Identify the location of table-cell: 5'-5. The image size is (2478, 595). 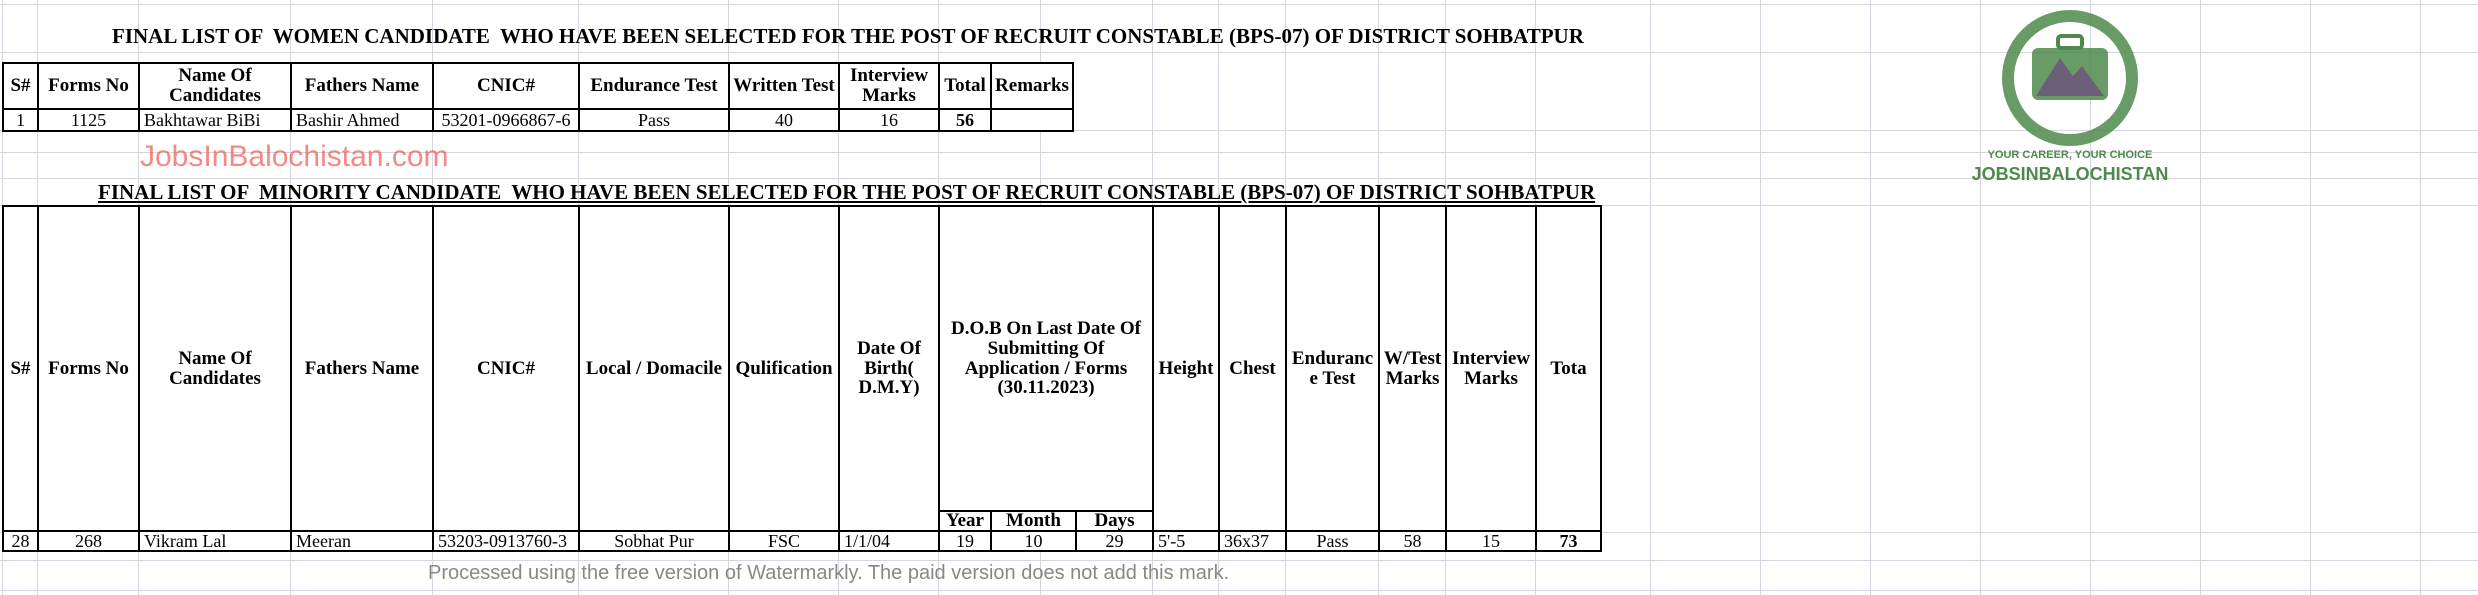
(1186, 541).